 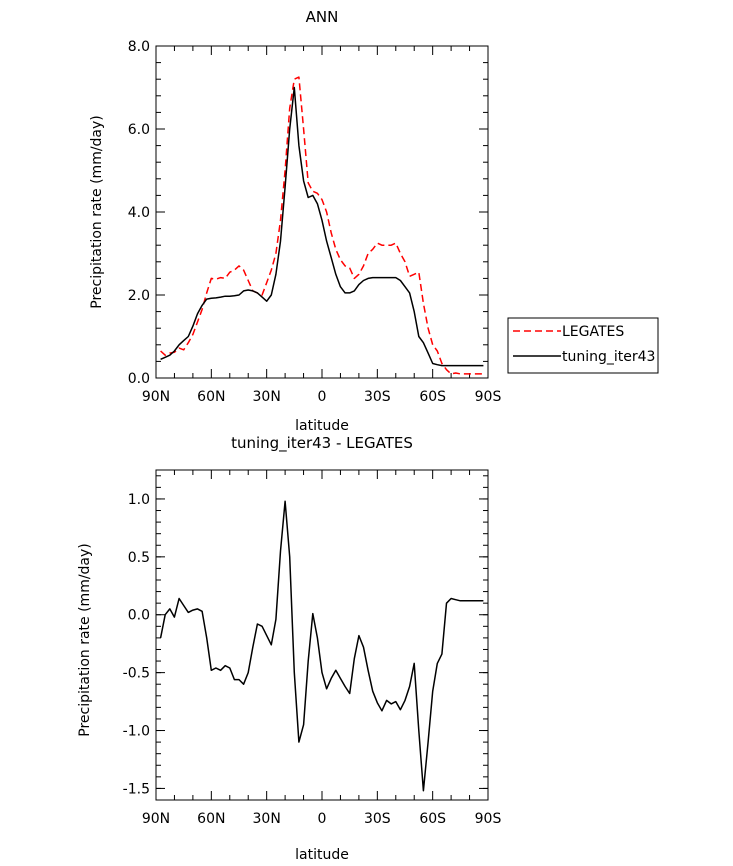 What do you see at coordinates (432, 819) in the screenshot?
I see `bottom-x-tick-label: 60S` at bounding box center [432, 819].